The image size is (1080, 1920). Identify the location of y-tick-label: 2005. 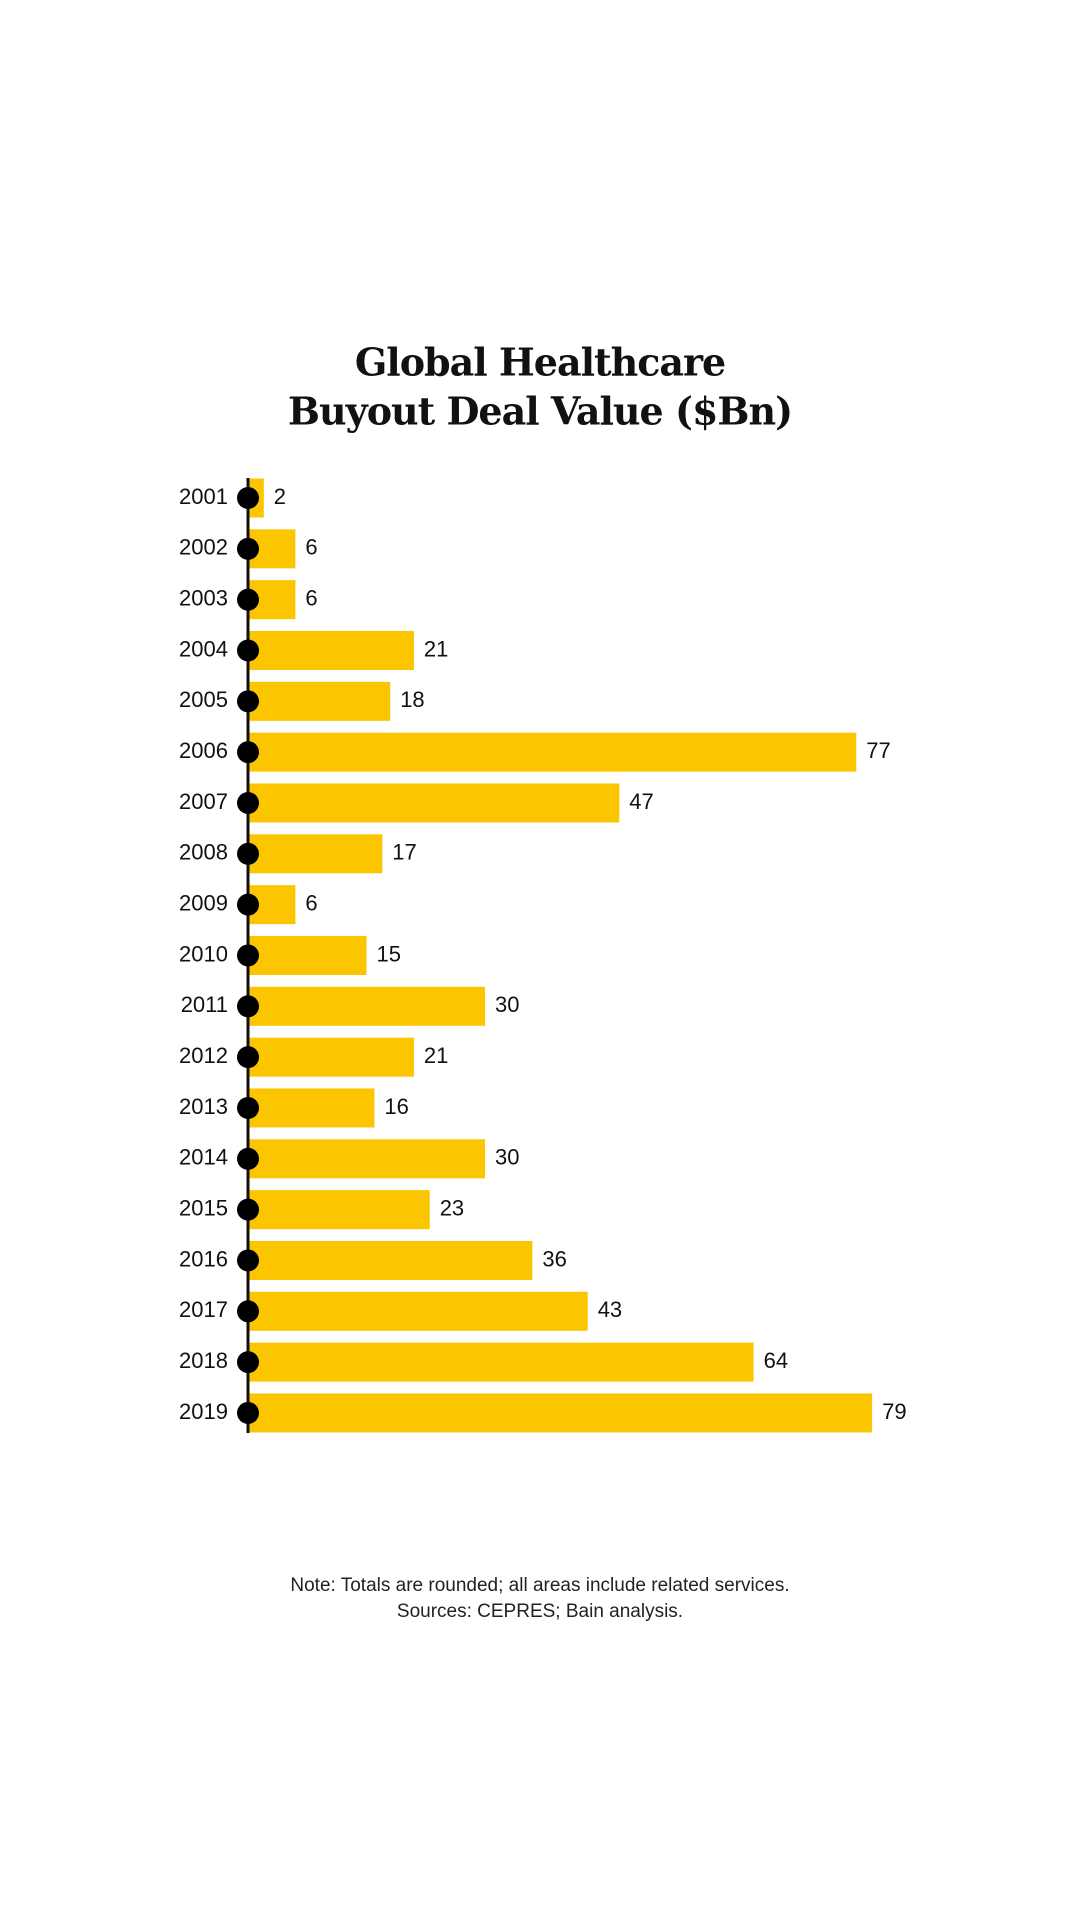
(203, 699).